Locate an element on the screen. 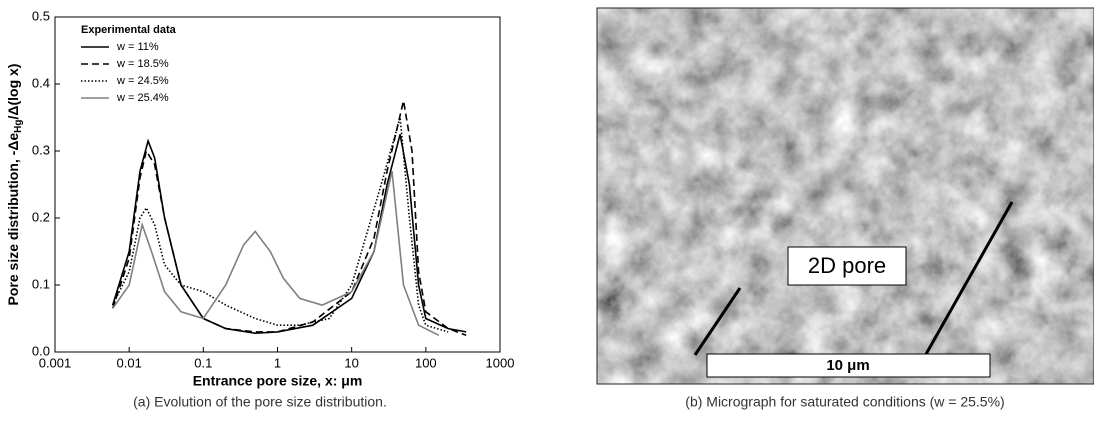 The height and width of the screenshot is (428, 1094). y-axis-label-part: Pore size distribution, -Δe is located at coordinates (13, 219).